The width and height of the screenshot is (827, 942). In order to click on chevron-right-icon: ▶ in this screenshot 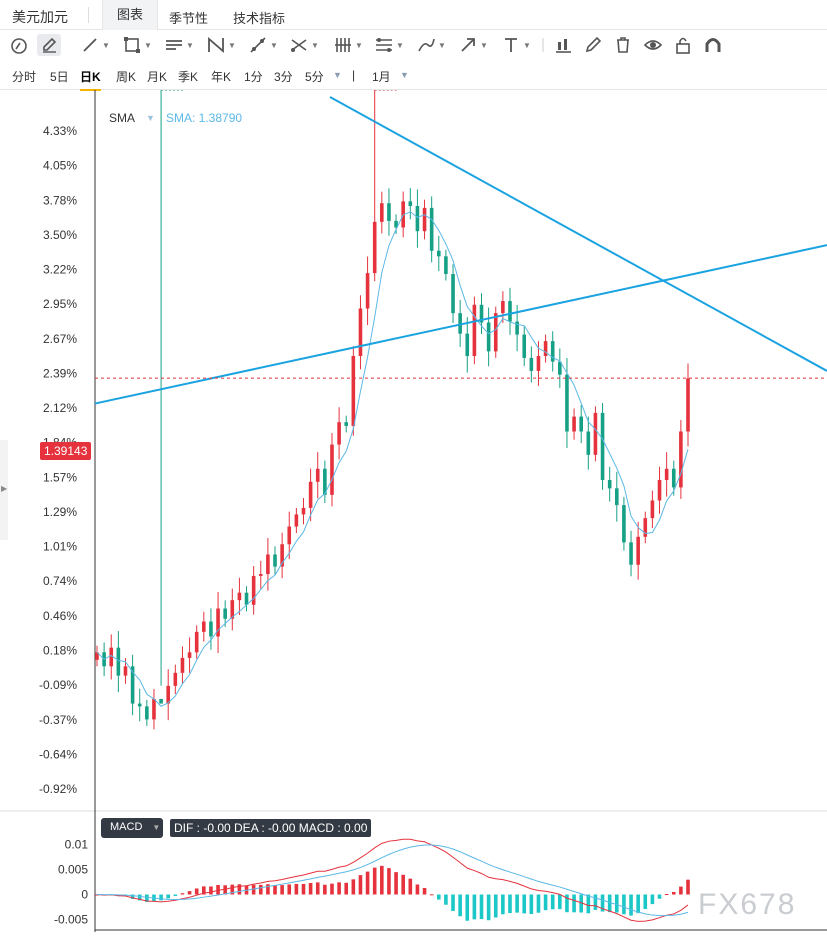, I will do `click(4, 488)`.